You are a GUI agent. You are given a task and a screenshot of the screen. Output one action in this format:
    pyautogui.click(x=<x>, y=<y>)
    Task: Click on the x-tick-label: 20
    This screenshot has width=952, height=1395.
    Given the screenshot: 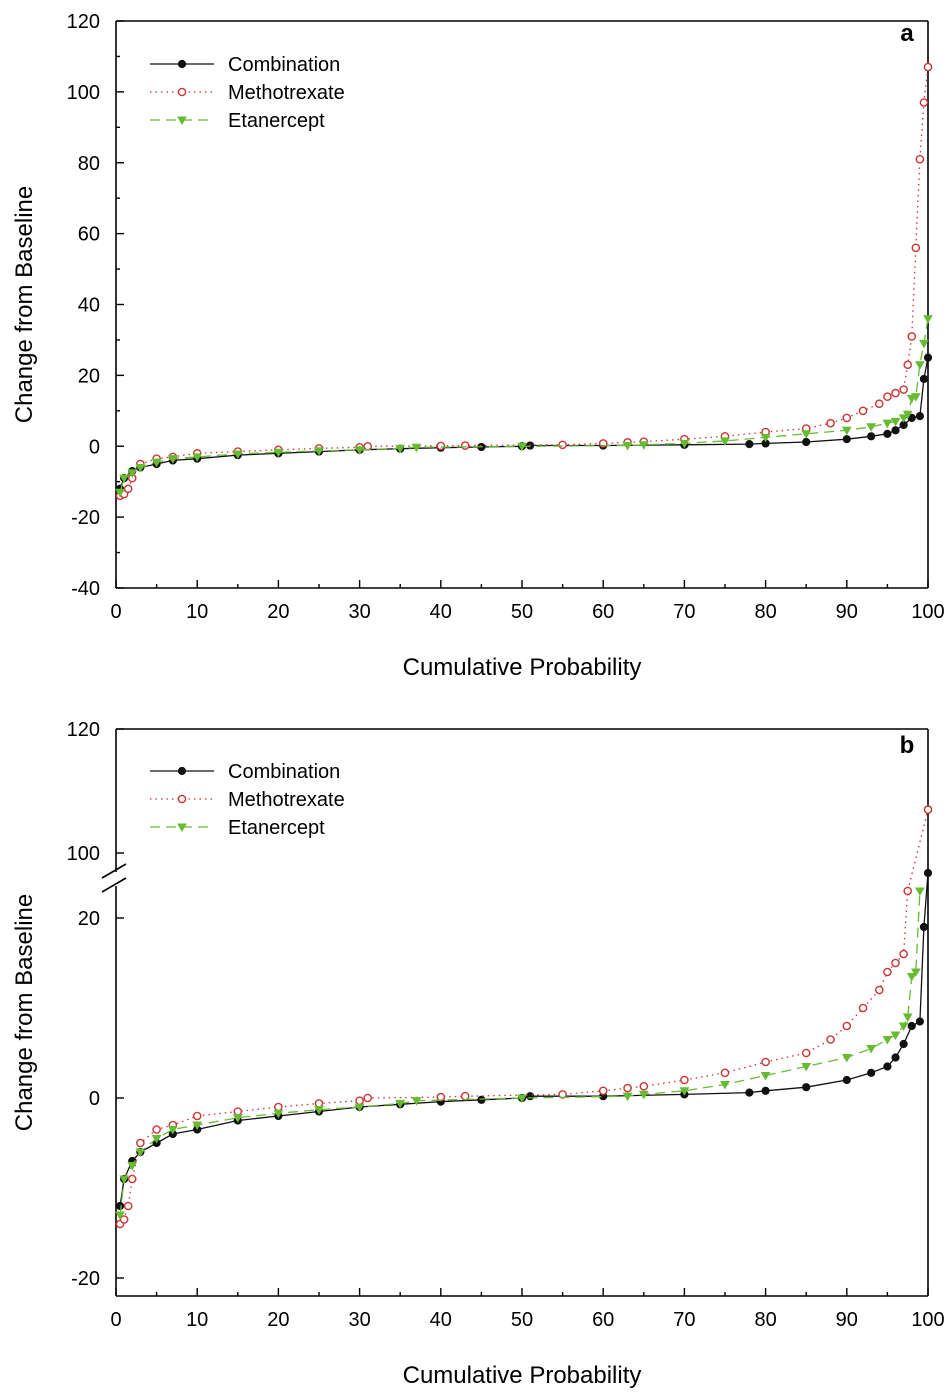 What is the action you would take?
    pyautogui.click(x=278, y=612)
    